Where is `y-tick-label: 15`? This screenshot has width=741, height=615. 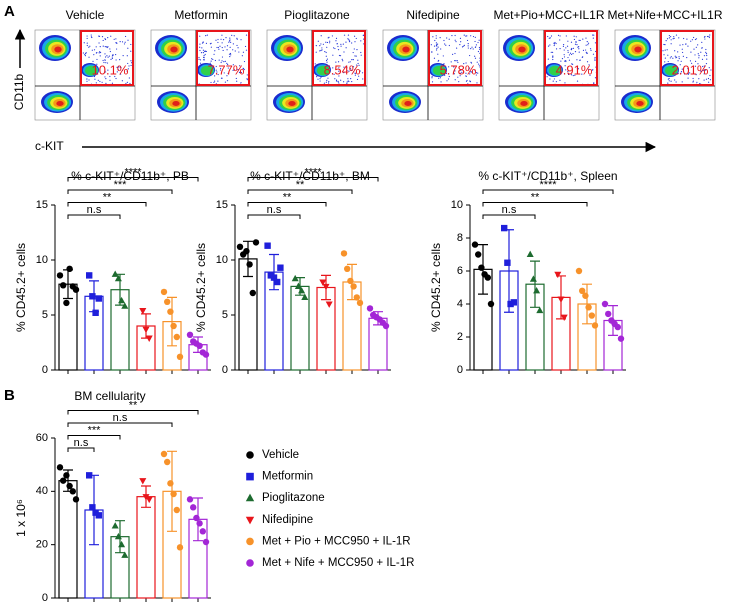 y-tick-label: 15 is located at coordinates (222, 205).